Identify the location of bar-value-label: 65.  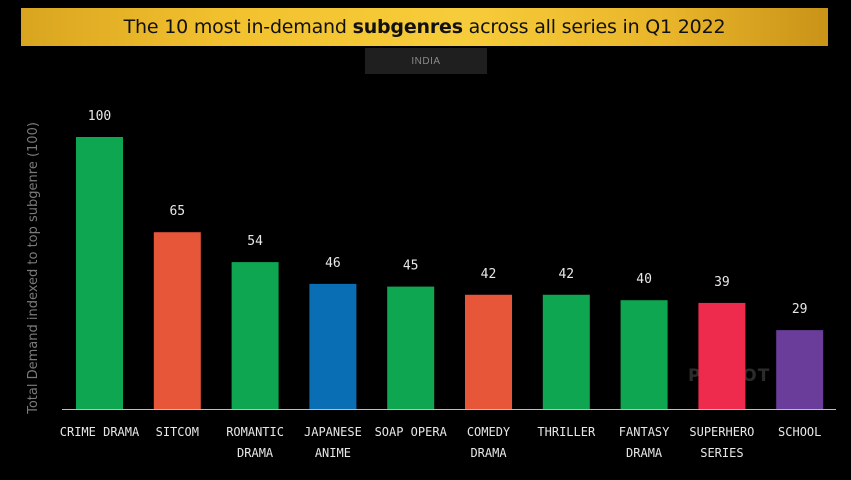
(177, 211).